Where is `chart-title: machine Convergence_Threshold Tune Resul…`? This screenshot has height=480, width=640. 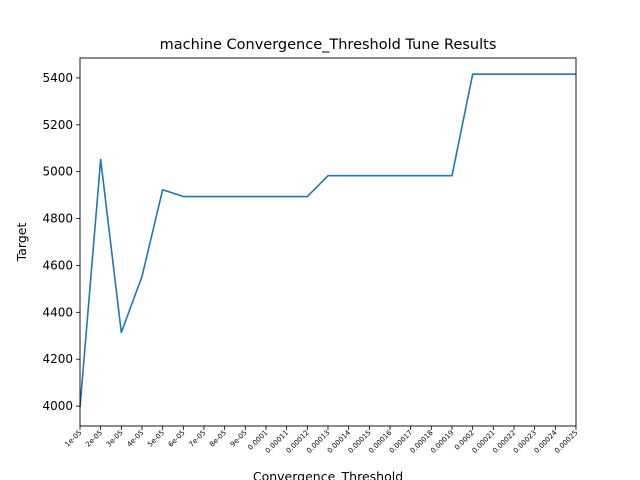 chart-title: machine Convergence_Threshold Tune Resul… is located at coordinates (328, 45).